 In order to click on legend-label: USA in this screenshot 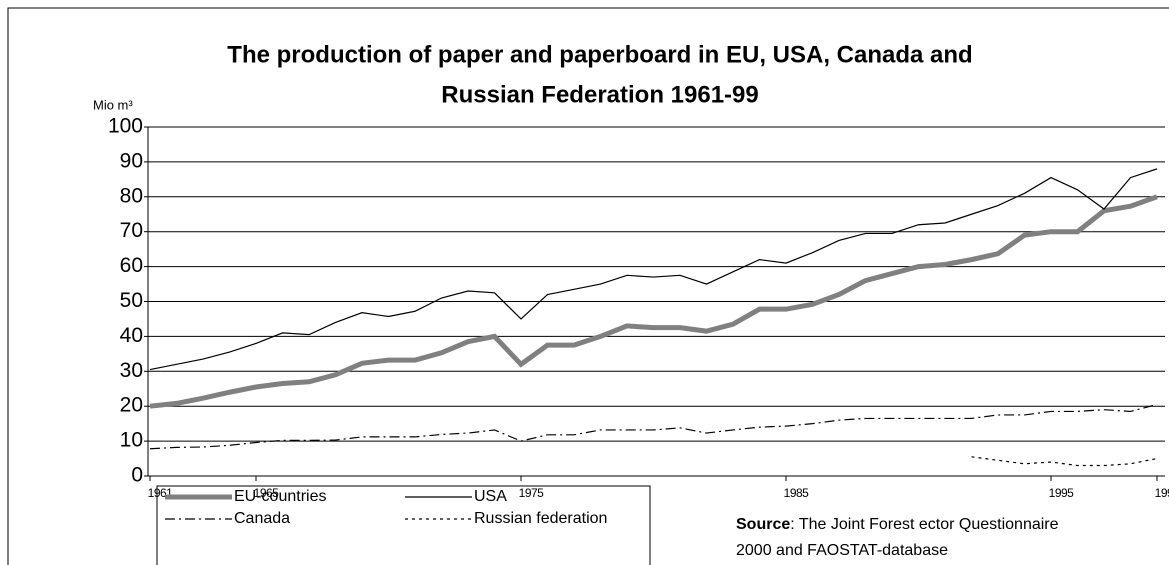, I will do `click(490, 496)`.